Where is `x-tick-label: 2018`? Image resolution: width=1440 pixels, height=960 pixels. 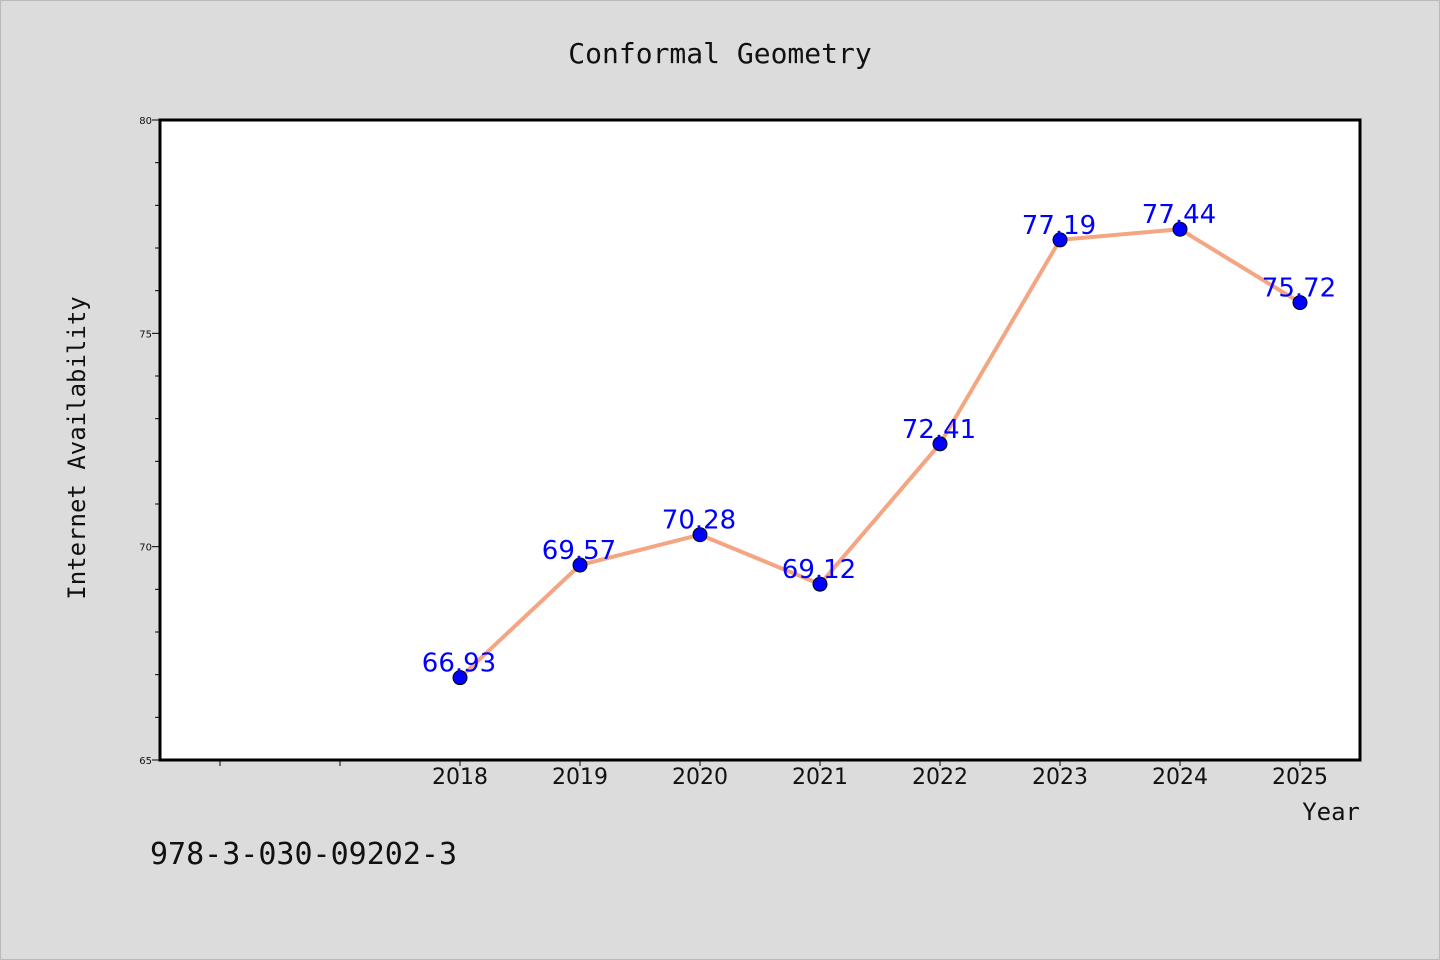 x-tick-label: 2018 is located at coordinates (460, 777).